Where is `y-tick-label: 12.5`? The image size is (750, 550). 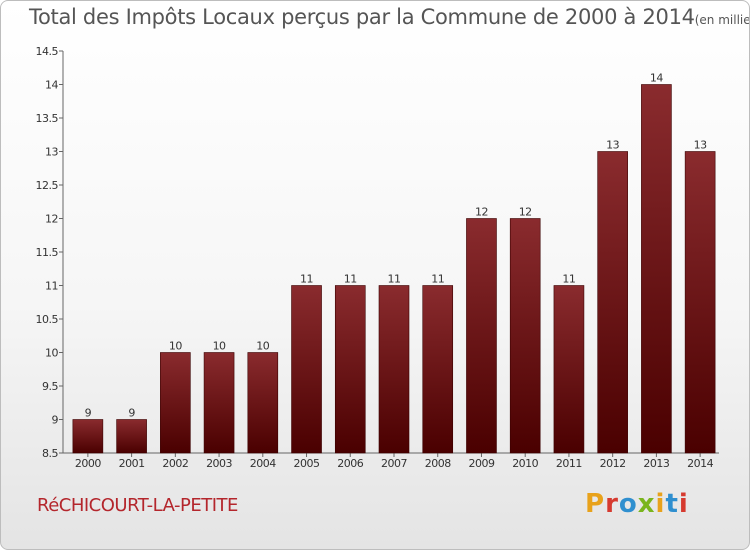
y-tick-label: 12.5 is located at coordinates (47, 185).